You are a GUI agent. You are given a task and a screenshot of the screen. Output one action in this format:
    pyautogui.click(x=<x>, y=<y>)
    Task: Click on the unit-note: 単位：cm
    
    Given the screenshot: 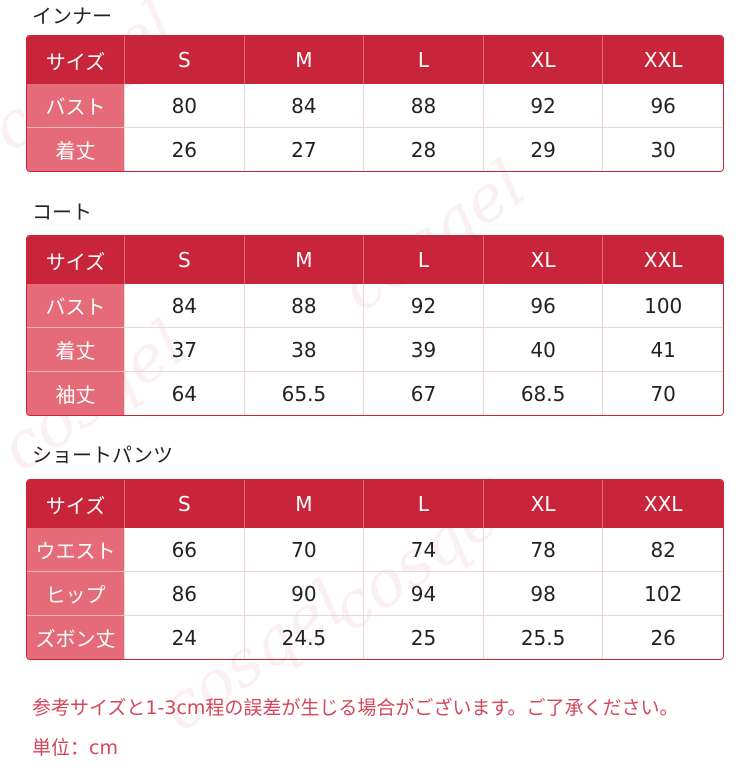 What is the action you would take?
    pyautogui.click(x=75, y=748)
    